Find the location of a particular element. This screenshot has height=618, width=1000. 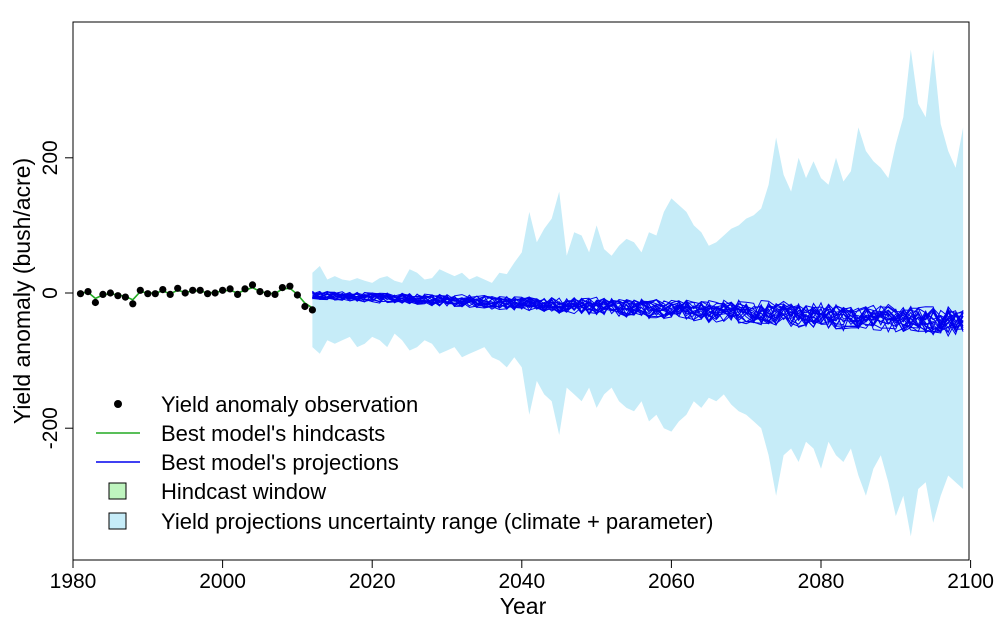

projection-lines-layer is located at coordinates (638, 314).